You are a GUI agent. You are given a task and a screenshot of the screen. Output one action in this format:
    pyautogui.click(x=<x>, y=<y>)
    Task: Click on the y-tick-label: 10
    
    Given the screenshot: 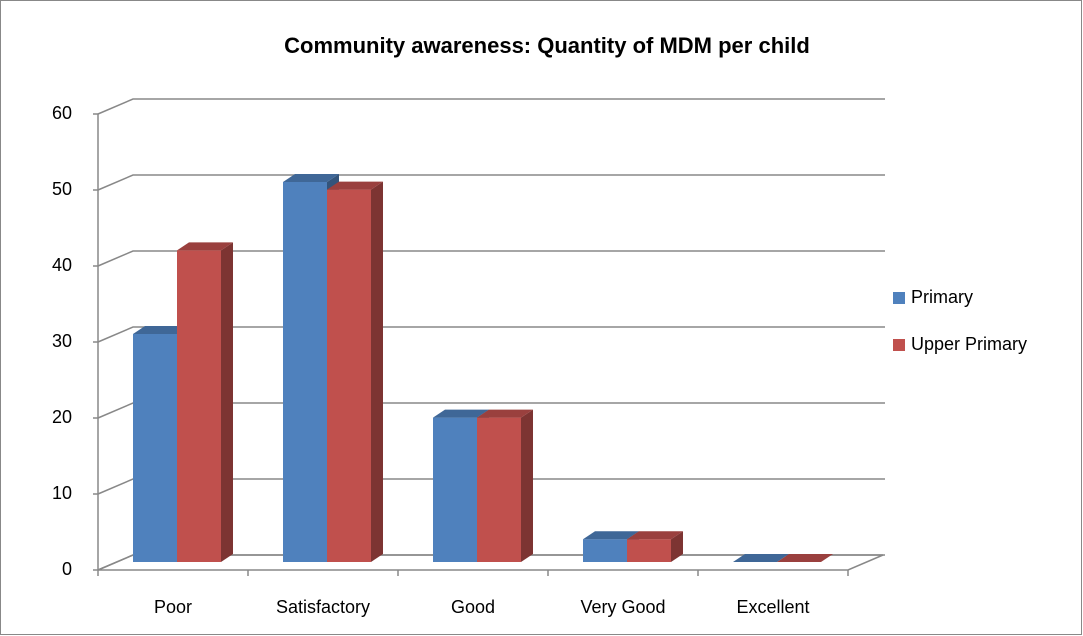 What is the action you would take?
    pyautogui.click(x=62, y=493)
    